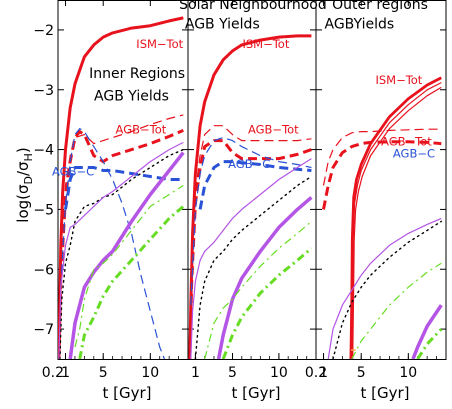 The width and height of the screenshot is (452, 409). I want to click on y-tick-label: −6, so click(43, 270).